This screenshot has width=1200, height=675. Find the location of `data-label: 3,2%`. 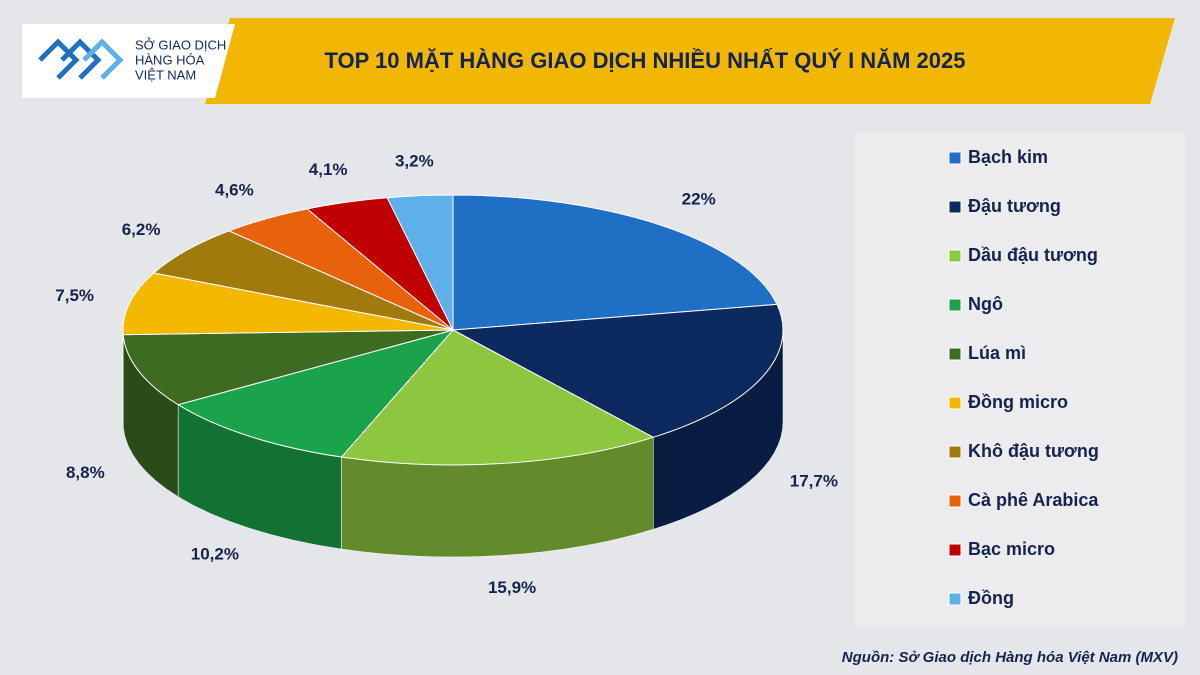

data-label: 3,2% is located at coordinates (414, 161).